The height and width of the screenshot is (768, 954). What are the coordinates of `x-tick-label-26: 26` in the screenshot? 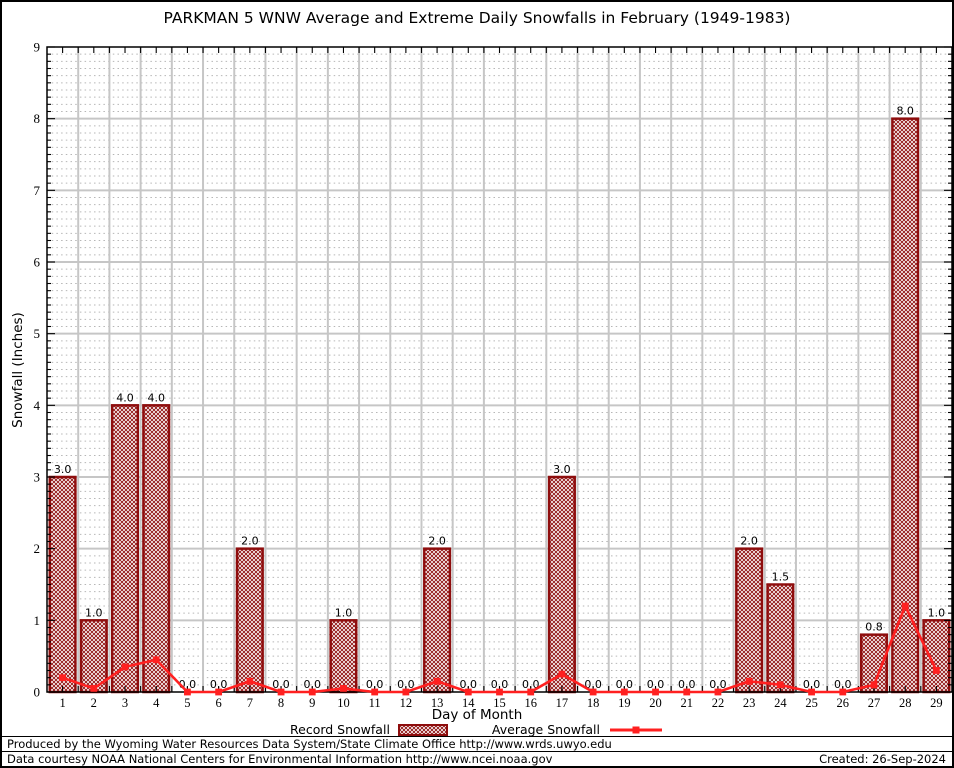 It's located at (843, 703).